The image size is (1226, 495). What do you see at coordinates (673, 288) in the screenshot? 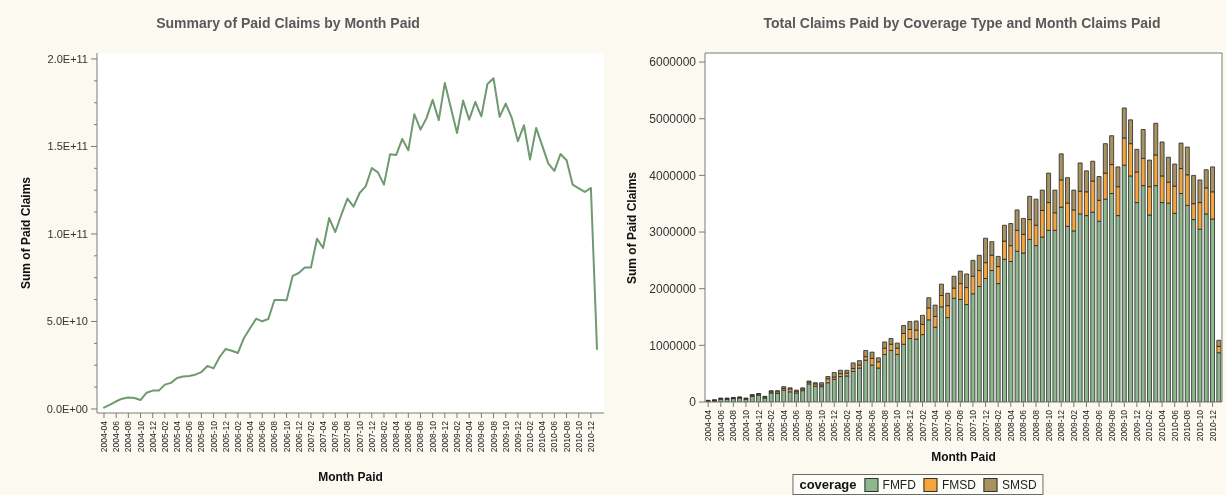
I see `y-tick-label: 2000000` at bounding box center [673, 288].